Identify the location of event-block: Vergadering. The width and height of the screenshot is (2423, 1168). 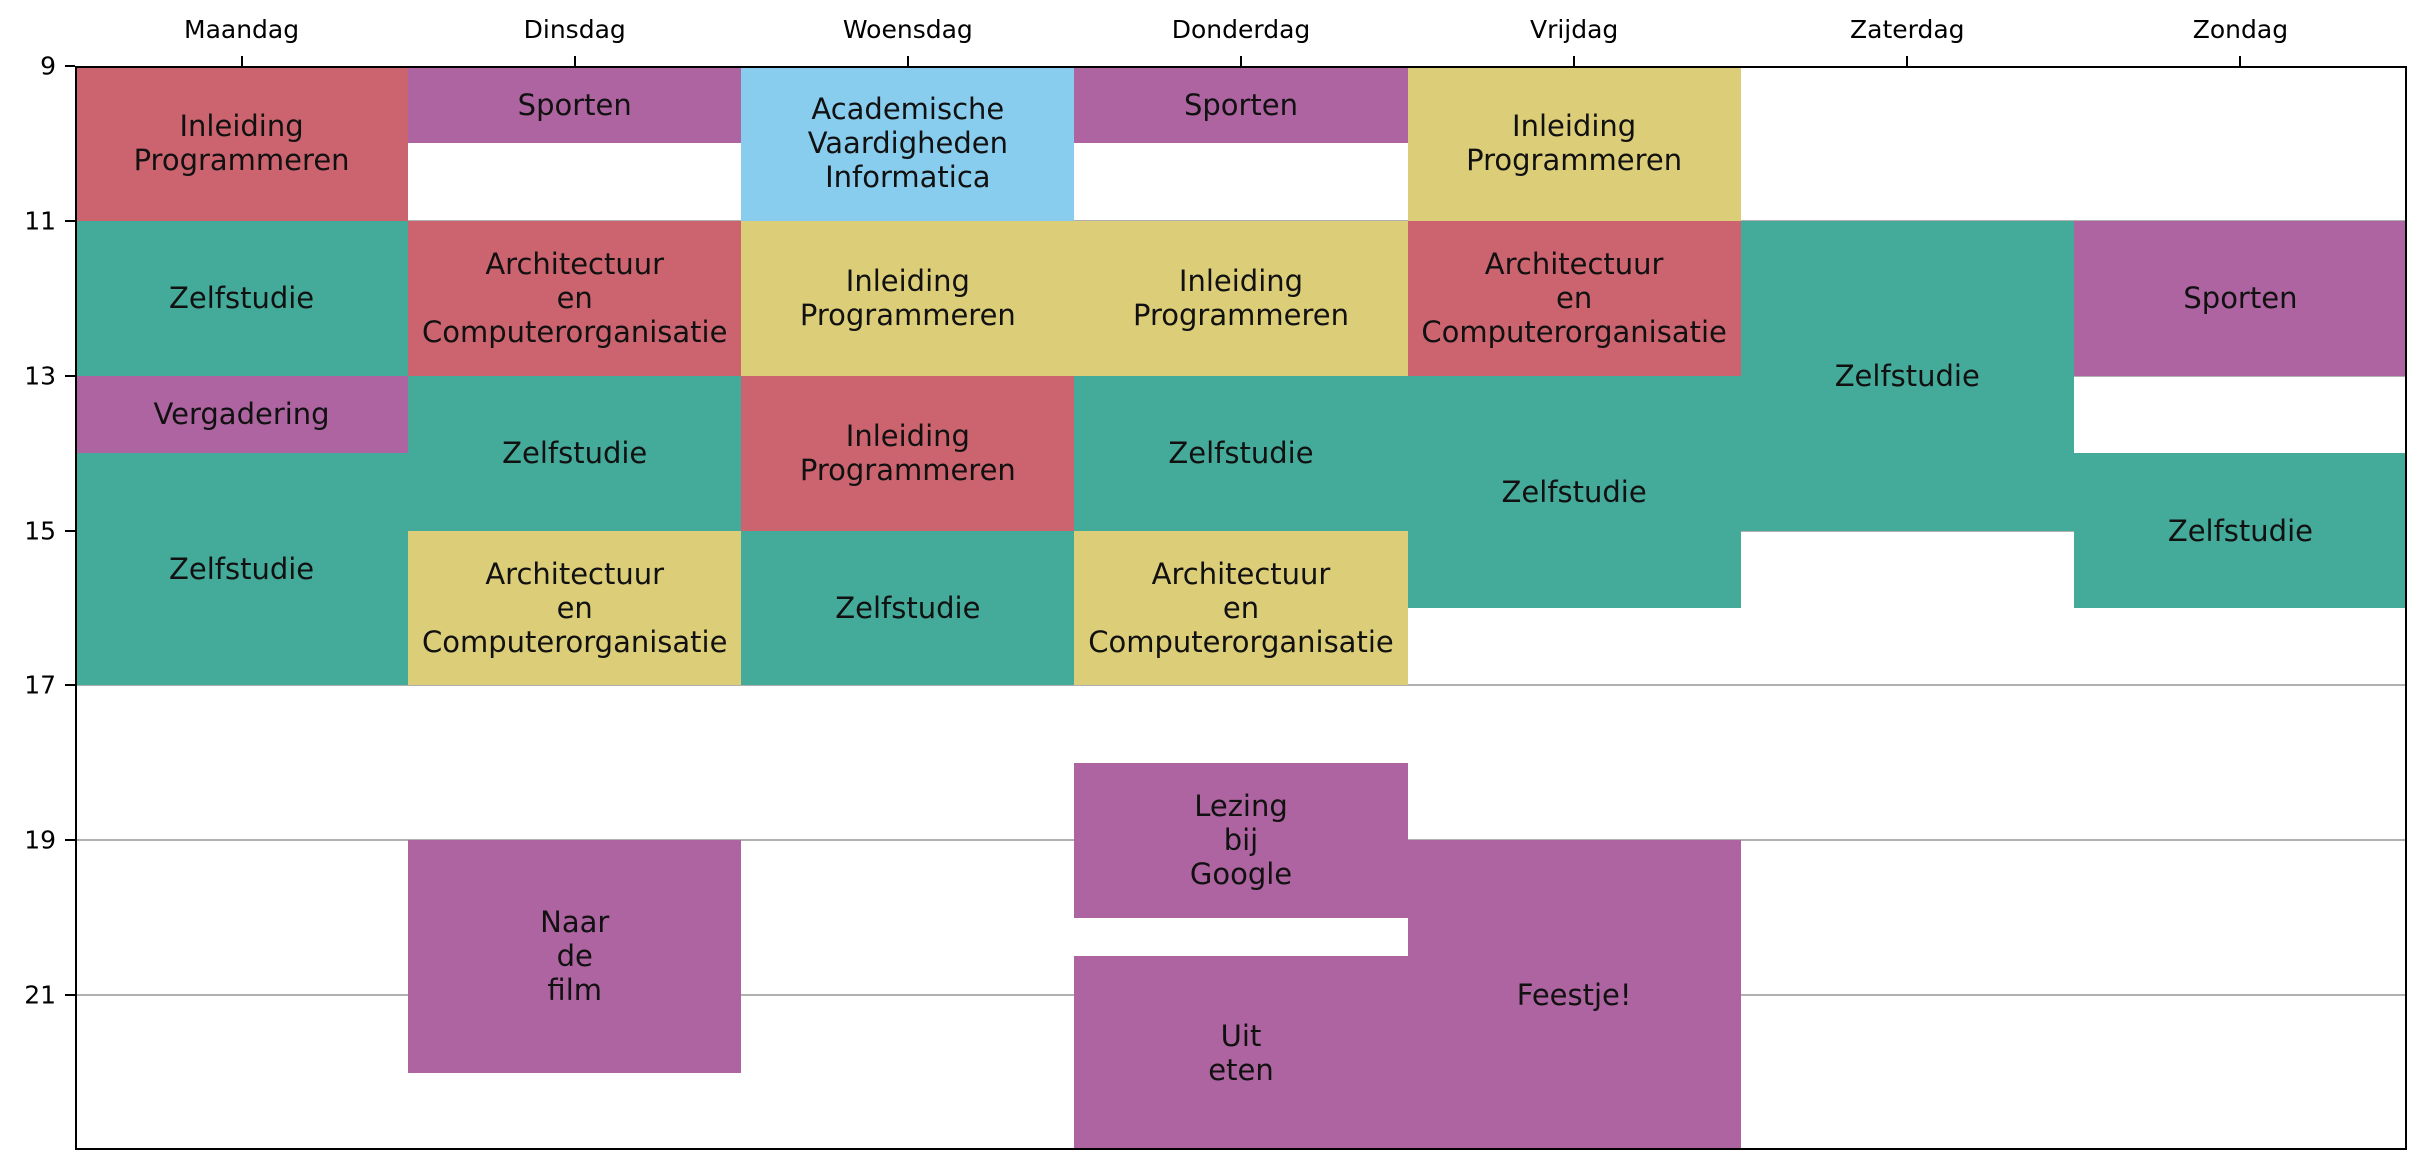
(242, 414).